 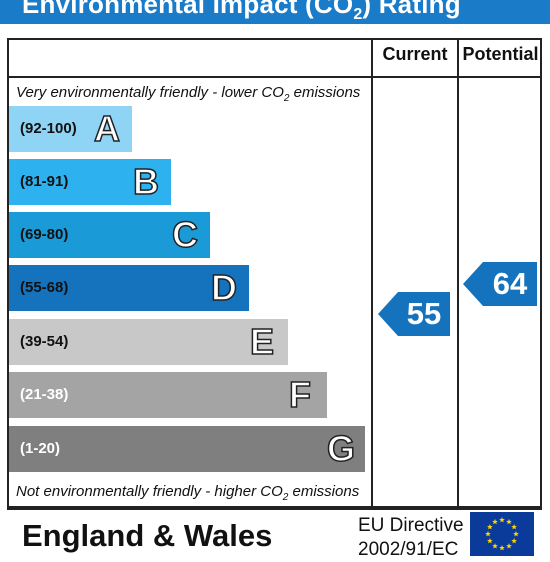 What do you see at coordinates (274, 509) in the screenshot?
I see `footer-divider` at bounding box center [274, 509].